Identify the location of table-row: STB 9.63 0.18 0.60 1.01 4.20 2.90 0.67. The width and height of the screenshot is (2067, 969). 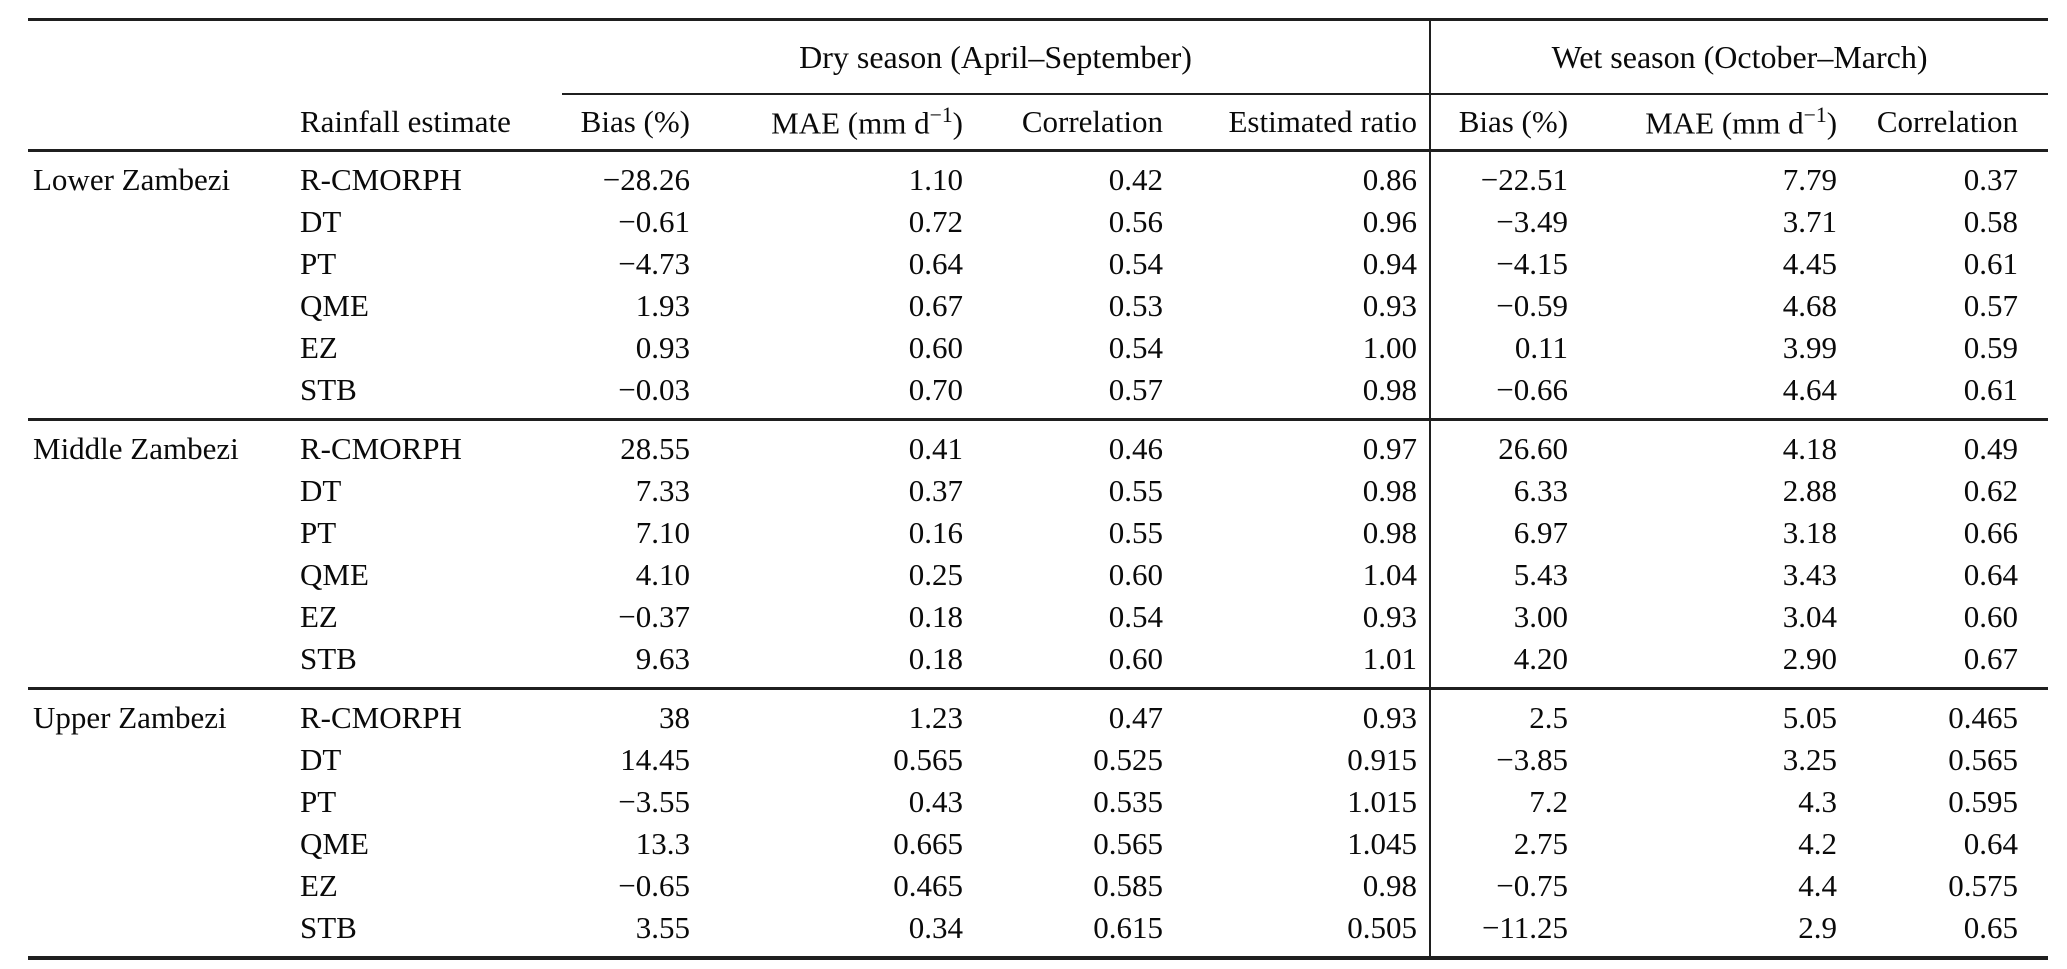
(1038, 663).